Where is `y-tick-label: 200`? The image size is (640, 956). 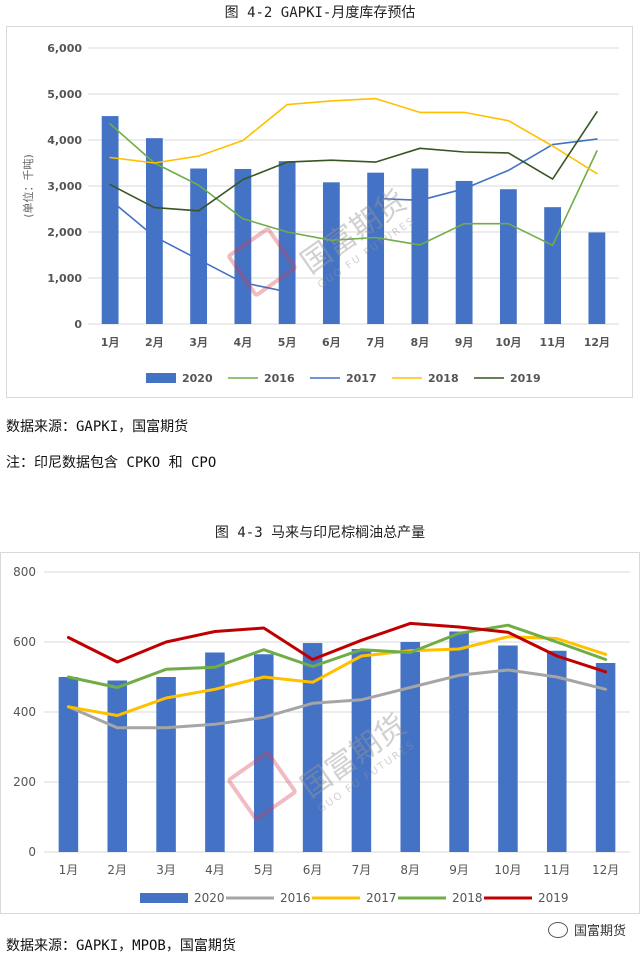
y-tick-label: 200 is located at coordinates (24, 782).